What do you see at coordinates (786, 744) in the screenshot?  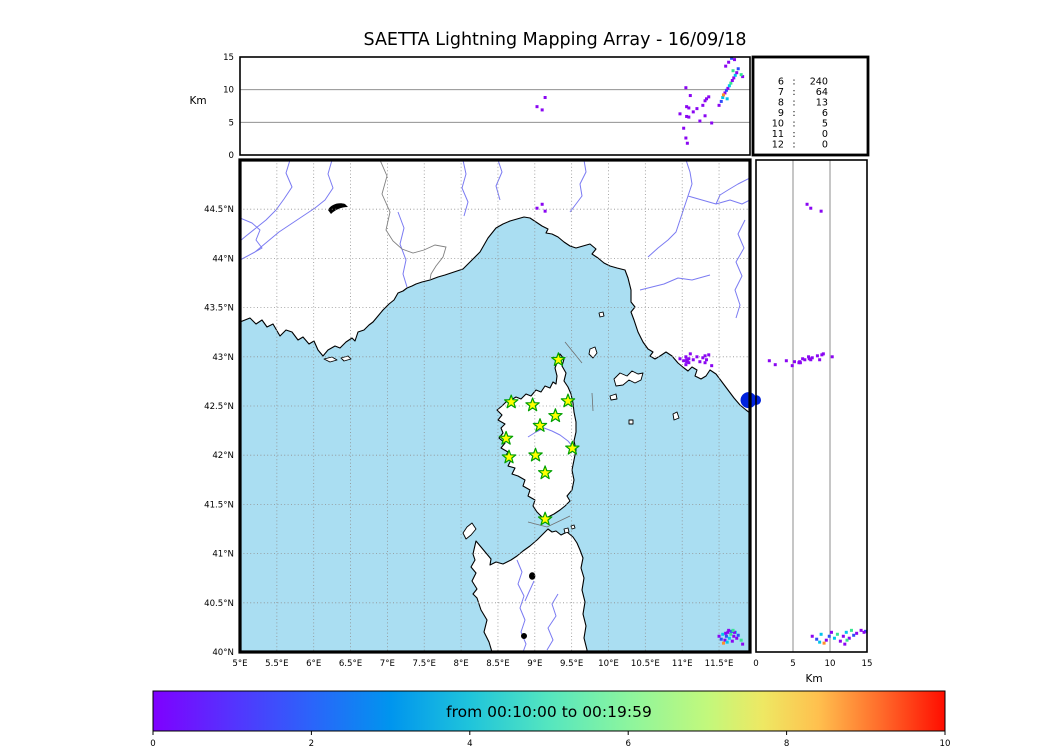 I see `colorbar-tick-label: 8` at bounding box center [786, 744].